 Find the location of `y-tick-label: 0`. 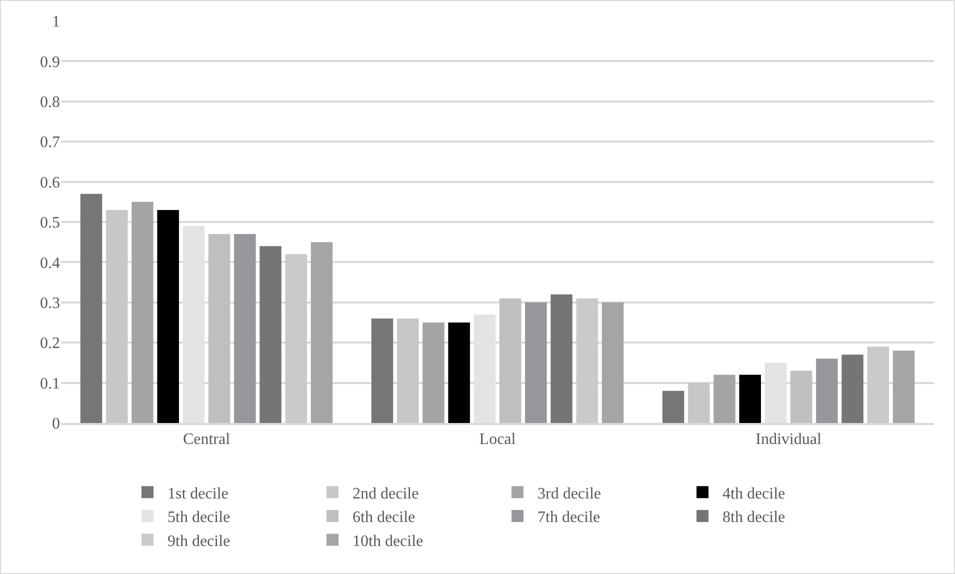

y-tick-label: 0 is located at coordinates (56, 424).